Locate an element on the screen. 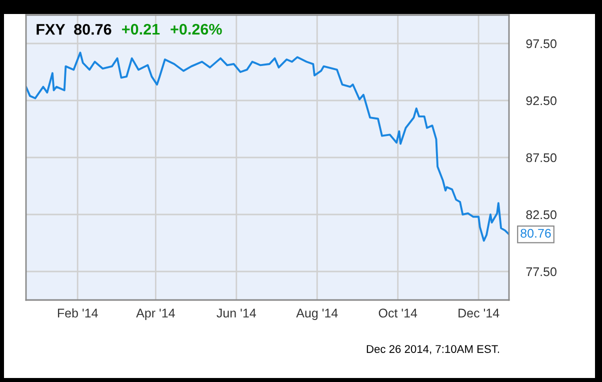  data-label: 80.76 is located at coordinates (535, 233).